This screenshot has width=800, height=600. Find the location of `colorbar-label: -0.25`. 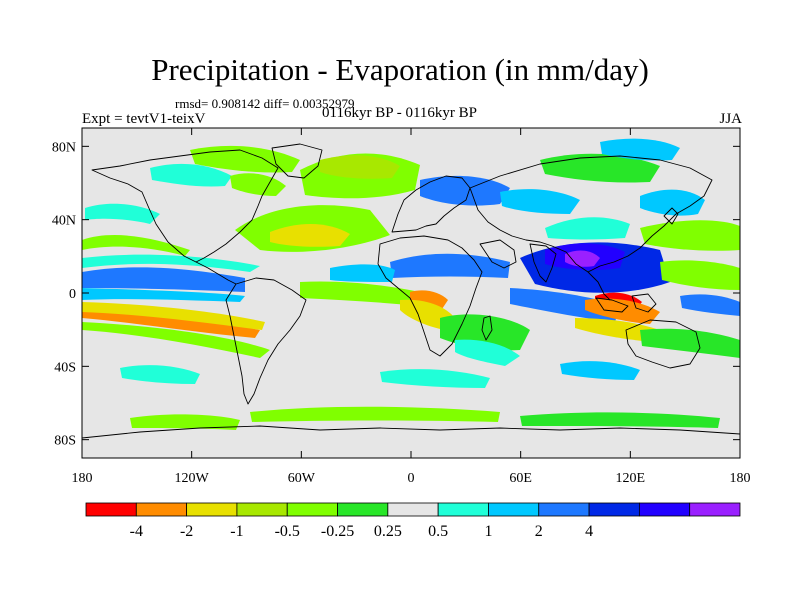

colorbar-label: -0.25 is located at coordinates (337, 531).